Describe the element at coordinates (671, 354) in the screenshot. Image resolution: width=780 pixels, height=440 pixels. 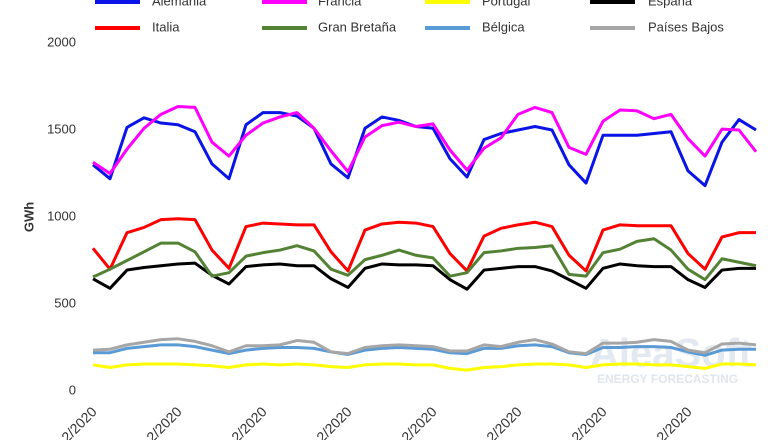
I see `watermark: AleaSoft` at that location.